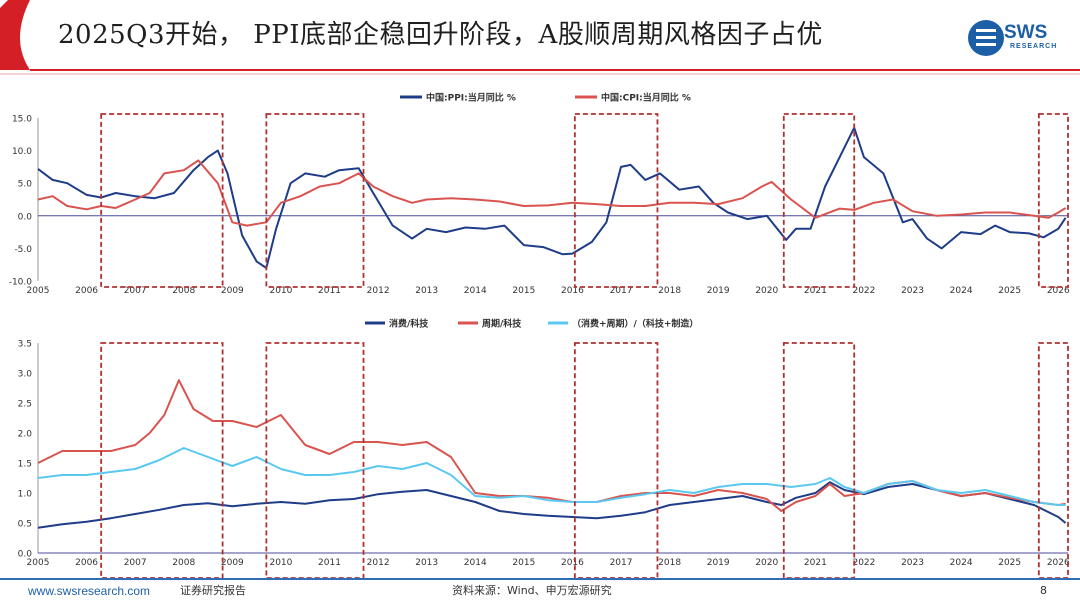 This screenshot has height=608, width=1080. Describe the element at coordinates (1026, 32) in the screenshot. I see `logo-text: SWS` at that location.